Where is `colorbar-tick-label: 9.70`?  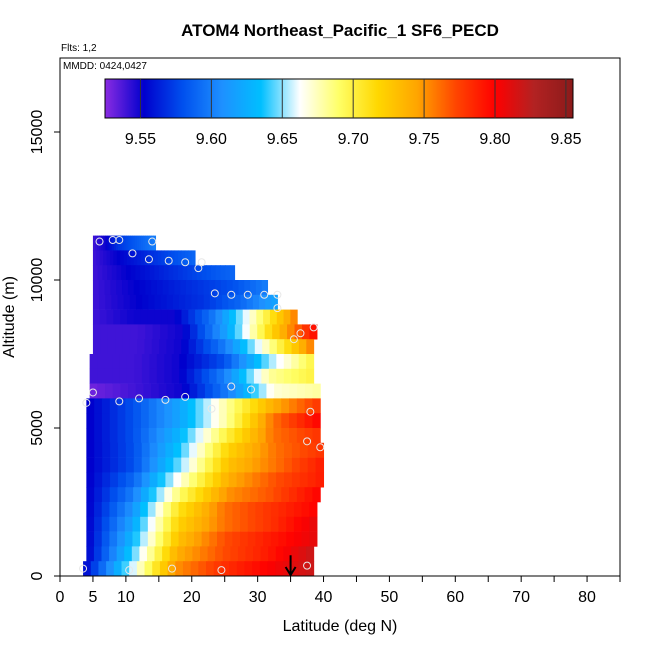
colorbar-tick-label: 9.70 is located at coordinates (353, 139).